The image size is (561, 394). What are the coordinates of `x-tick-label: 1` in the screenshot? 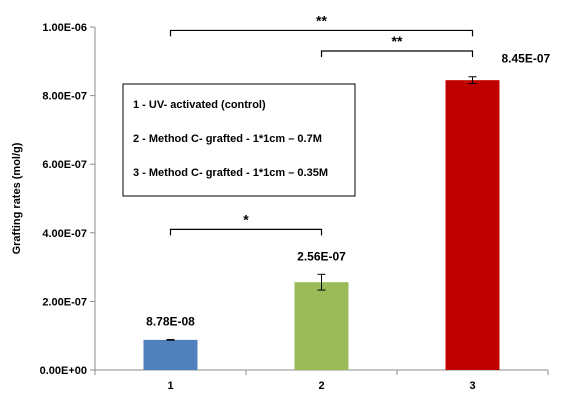 It's located at (170, 386).